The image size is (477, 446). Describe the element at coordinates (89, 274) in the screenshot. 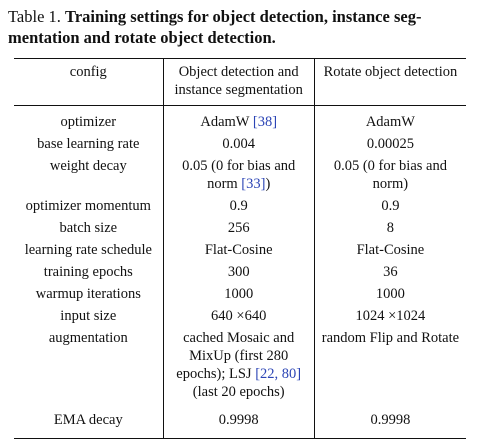

I see `config-cell: training epochs` at that location.